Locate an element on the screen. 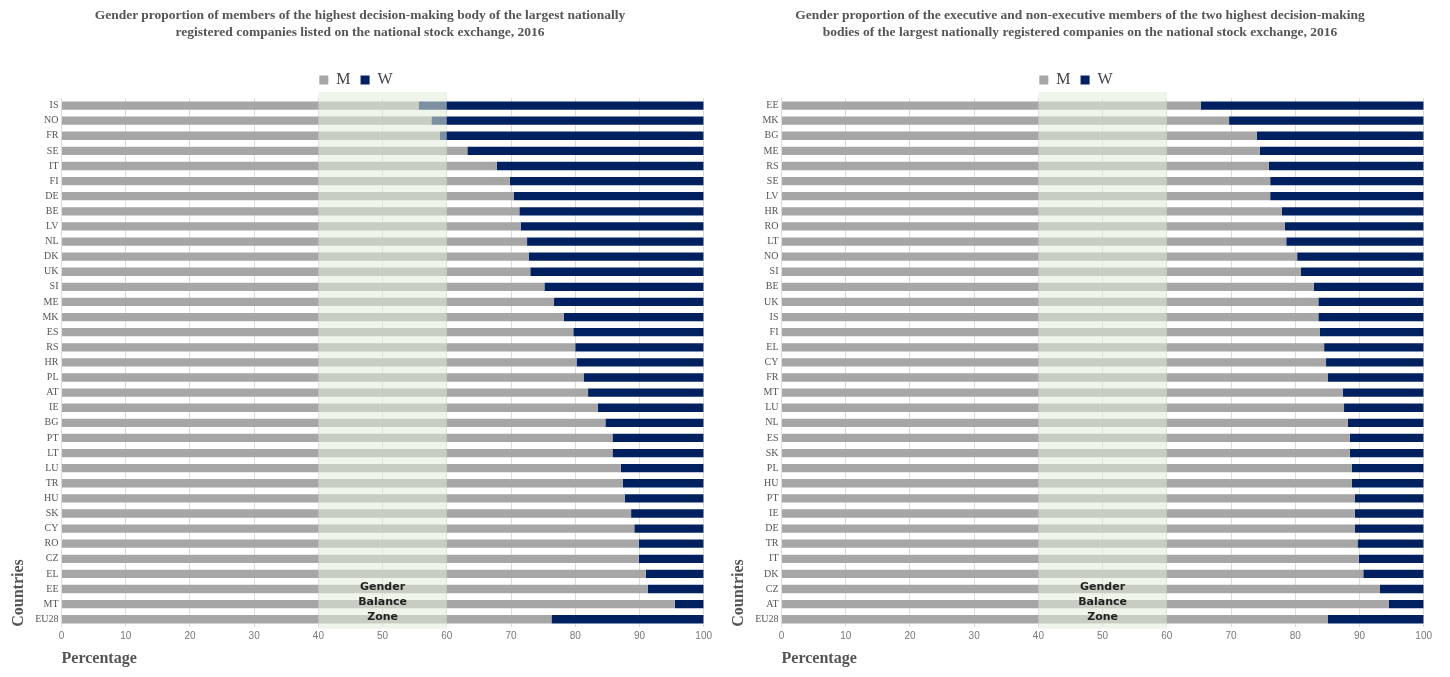  x-tick-label: 50 is located at coordinates (1103, 635).